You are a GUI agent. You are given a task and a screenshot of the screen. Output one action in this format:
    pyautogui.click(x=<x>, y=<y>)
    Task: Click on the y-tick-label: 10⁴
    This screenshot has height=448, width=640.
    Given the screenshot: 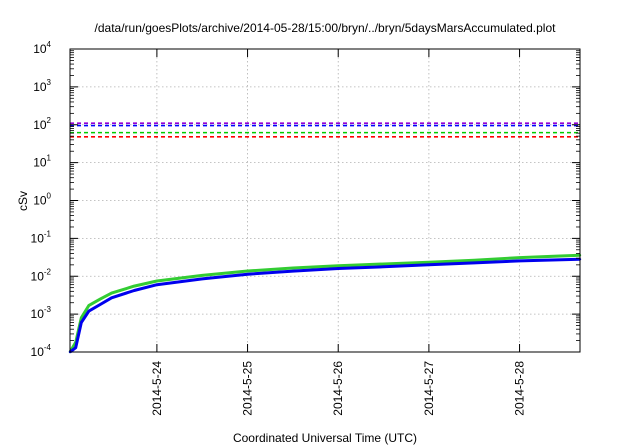 What is the action you would take?
    pyautogui.click(x=42, y=48)
    